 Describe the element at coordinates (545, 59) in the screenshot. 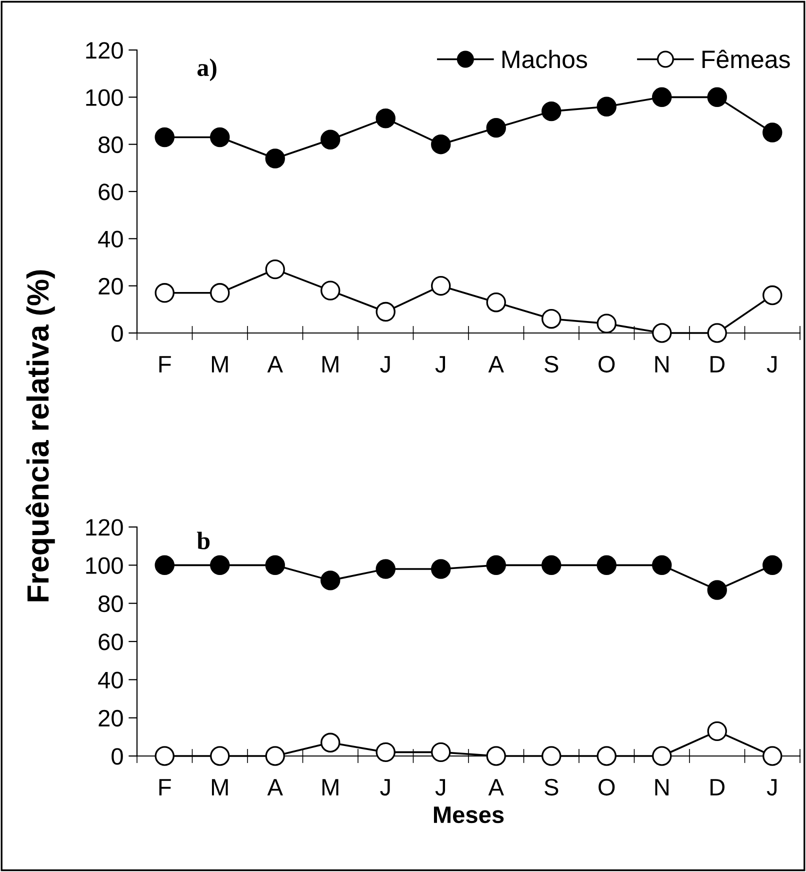

I see `legend-label: Machos` at that location.